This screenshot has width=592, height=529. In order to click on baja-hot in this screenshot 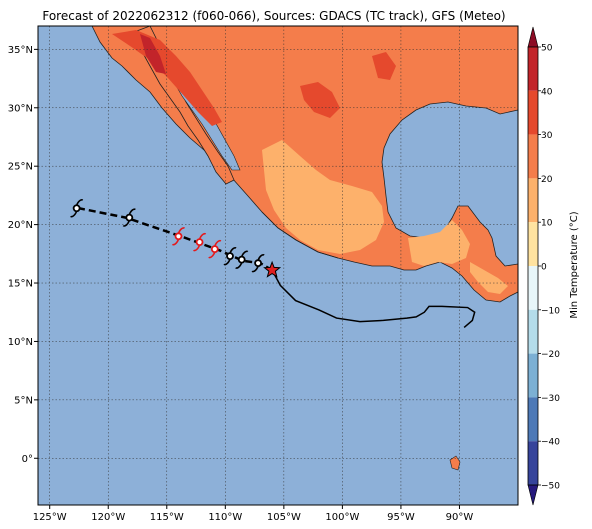, I will do `click(153, 54)`.